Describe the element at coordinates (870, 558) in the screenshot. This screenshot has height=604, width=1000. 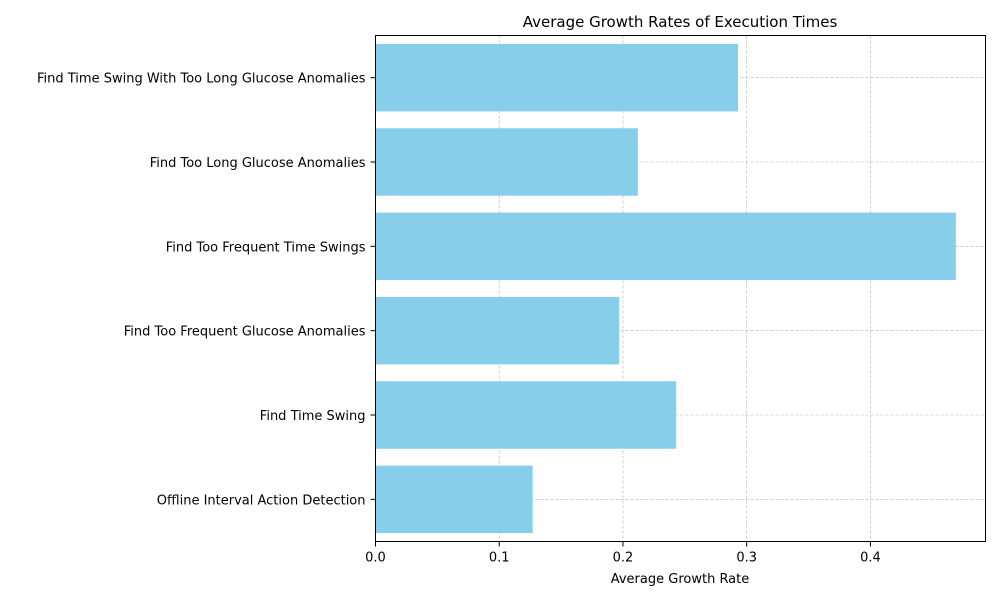
I see `x-tick-label: 0.4` at that location.